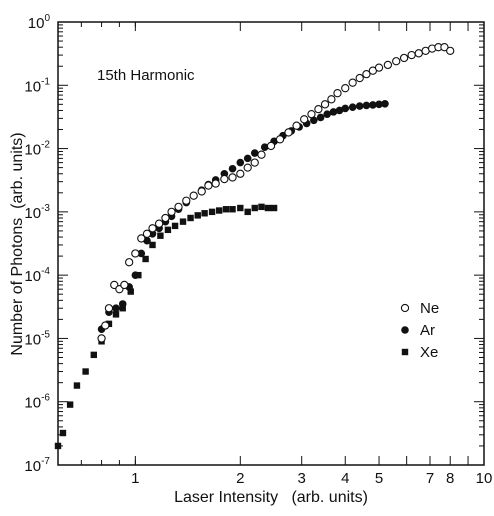 This screenshot has width=494, height=516. Describe the element at coordinates (484, 478) in the screenshot. I see `x-tick-label: 10` at that location.